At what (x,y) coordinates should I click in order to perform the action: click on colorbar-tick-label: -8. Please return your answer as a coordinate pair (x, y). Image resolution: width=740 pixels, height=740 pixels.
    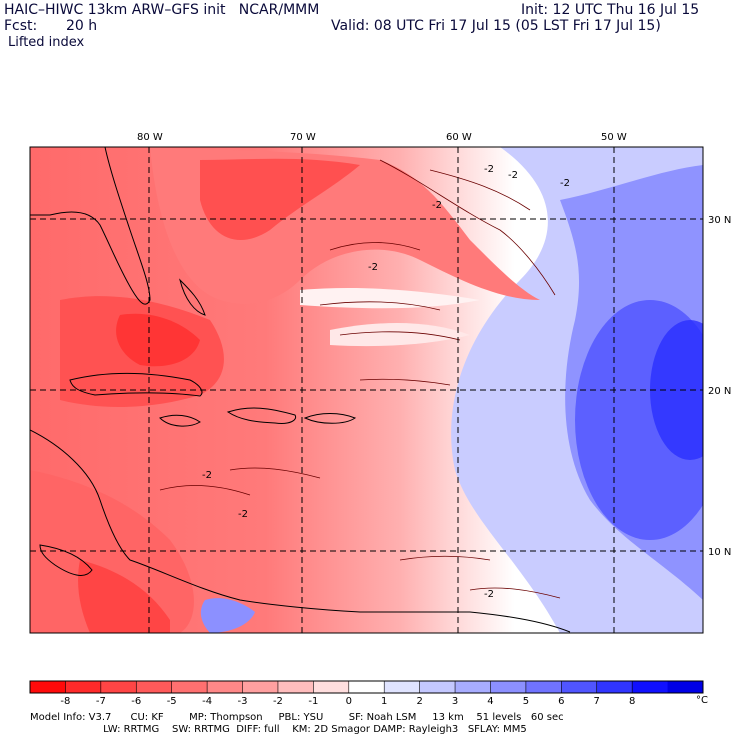
    Looking at the image, I should click on (65, 701).